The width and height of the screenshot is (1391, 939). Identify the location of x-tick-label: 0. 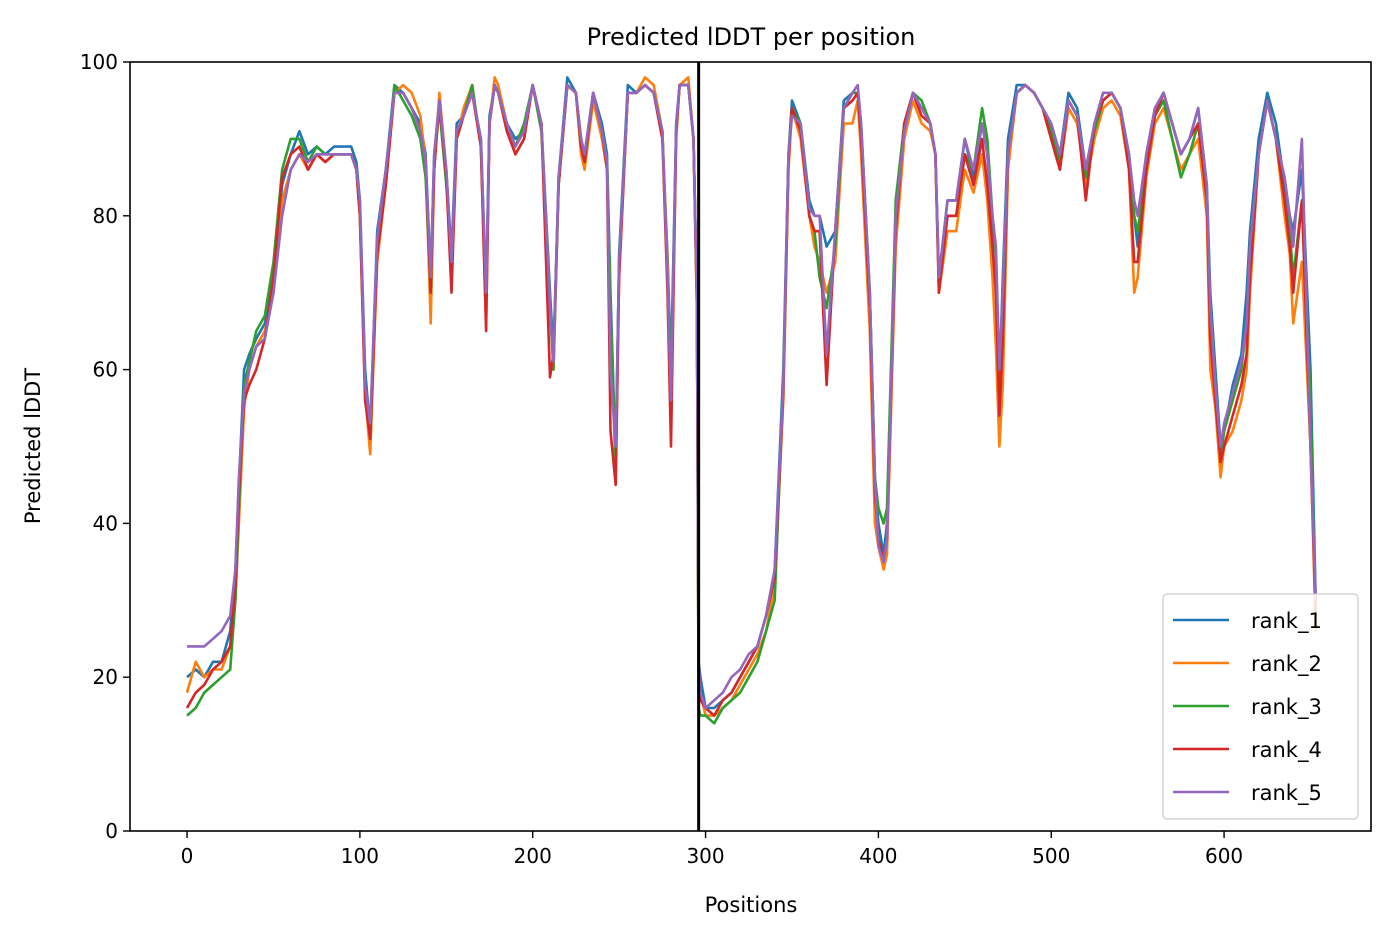
(187, 856).